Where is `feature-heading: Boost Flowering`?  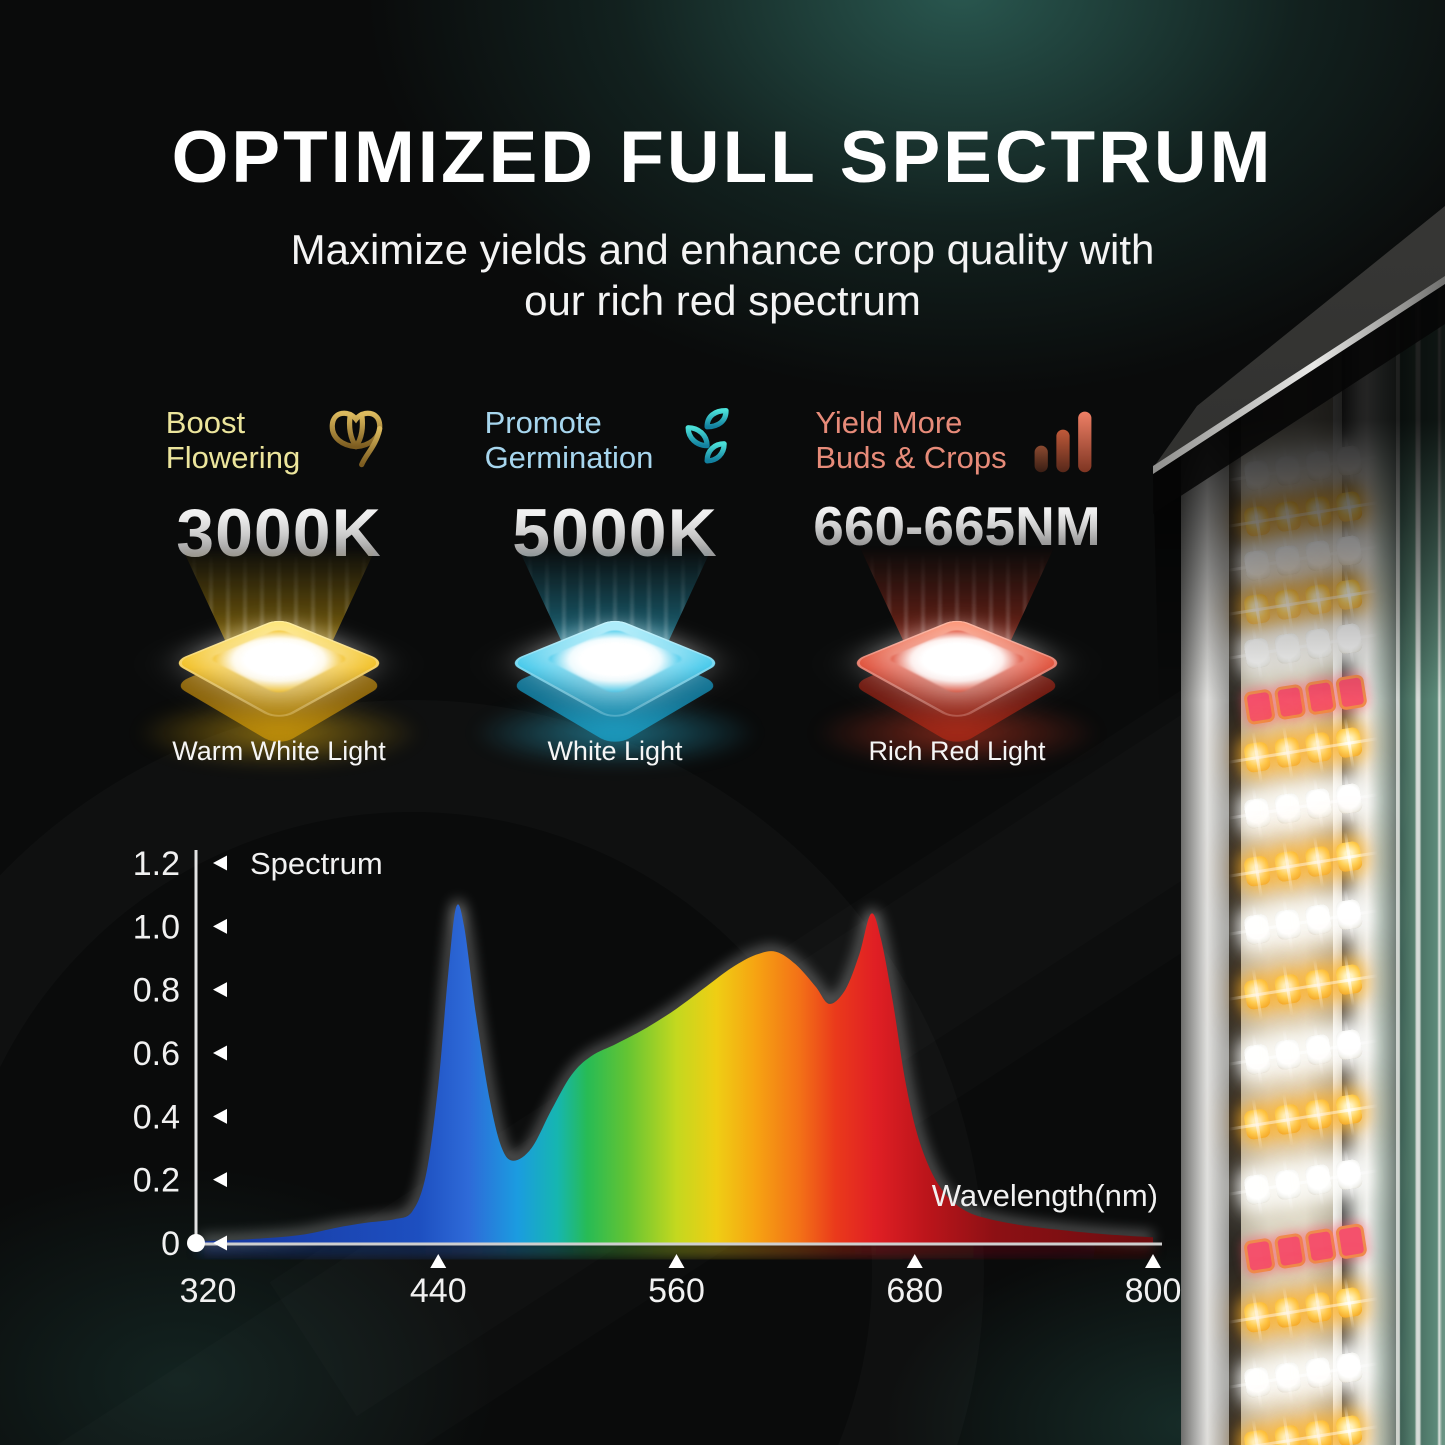 feature-heading: Boost Flowering is located at coordinates (279, 448).